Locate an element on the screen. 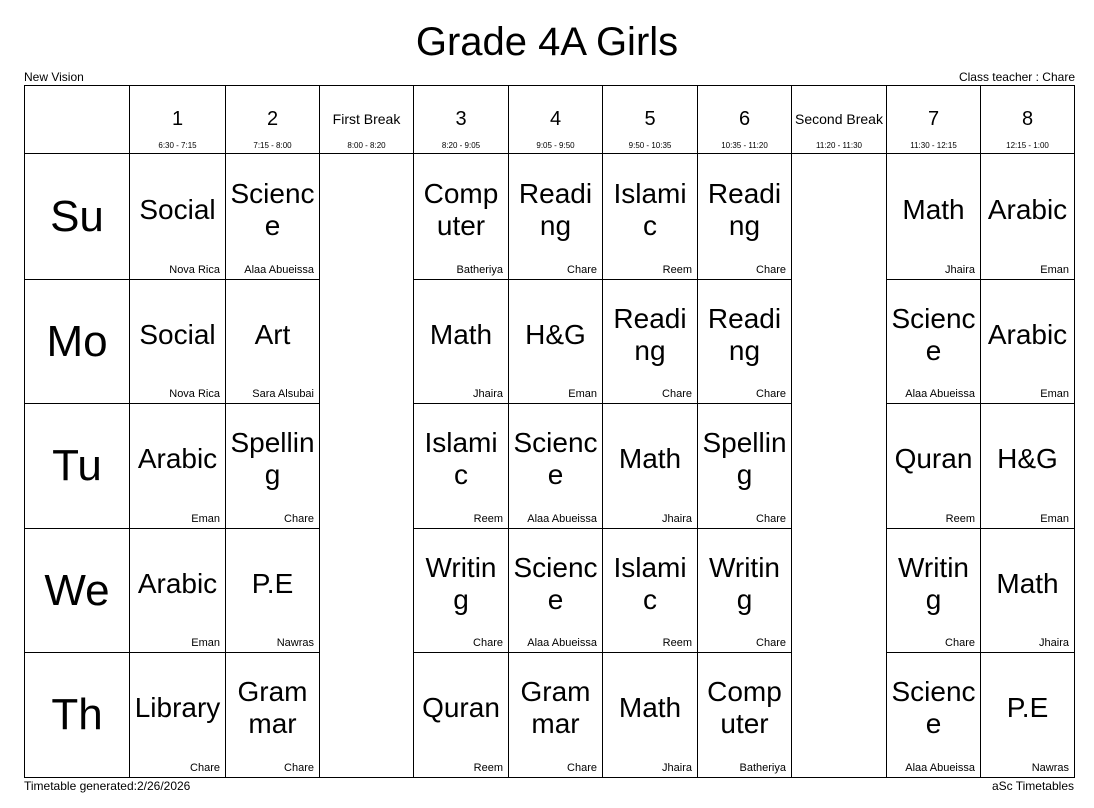 The width and height of the screenshot is (1094, 808). class-teacher: Class teacher : Chare is located at coordinates (1016, 77).